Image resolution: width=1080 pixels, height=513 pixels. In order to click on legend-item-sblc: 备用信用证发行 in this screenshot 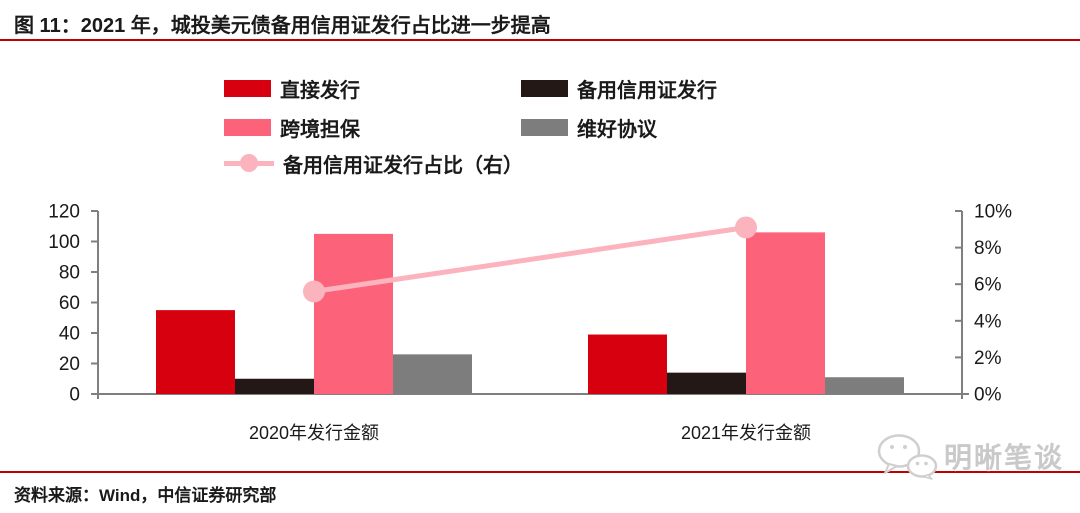, I will do `click(619, 90)`.